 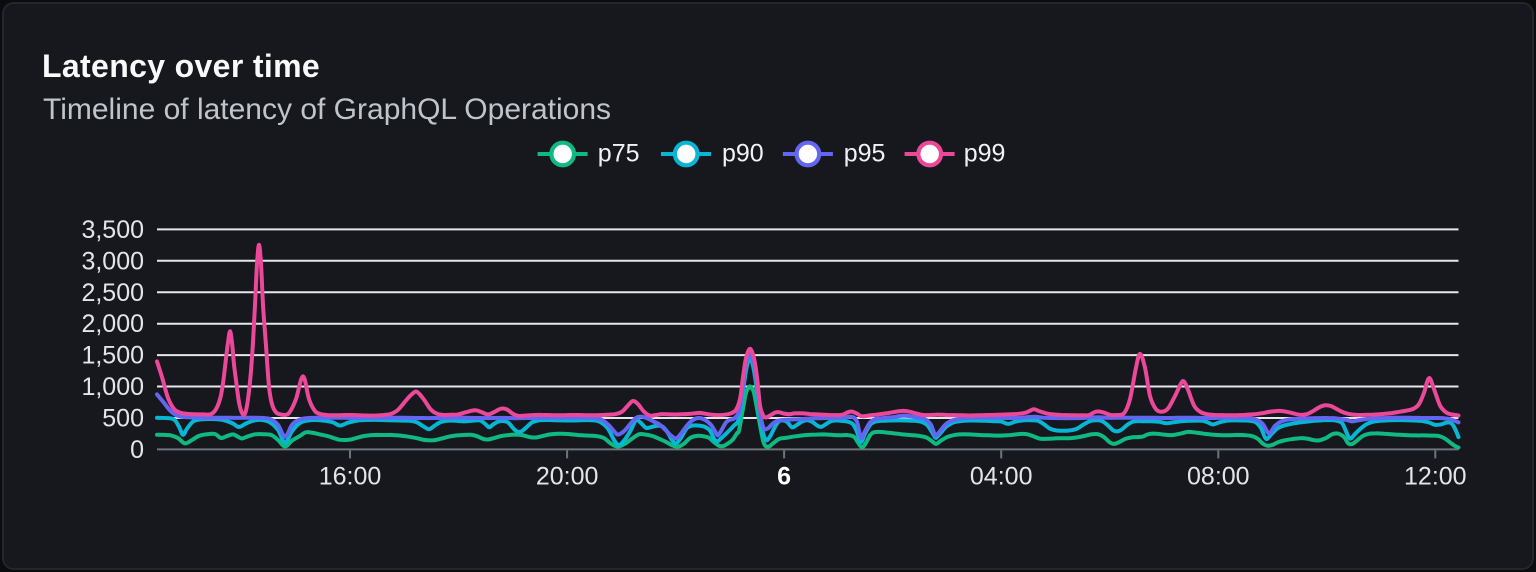 What do you see at coordinates (1218, 477) in the screenshot?
I see `svg-text: 08:00` at bounding box center [1218, 477].